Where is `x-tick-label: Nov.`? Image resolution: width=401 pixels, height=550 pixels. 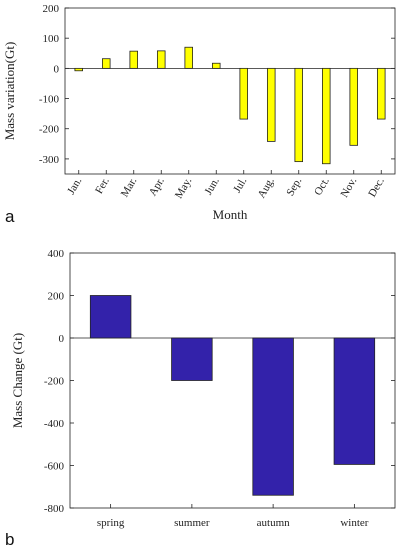 x-tick-label: Nov. is located at coordinates (348, 187).